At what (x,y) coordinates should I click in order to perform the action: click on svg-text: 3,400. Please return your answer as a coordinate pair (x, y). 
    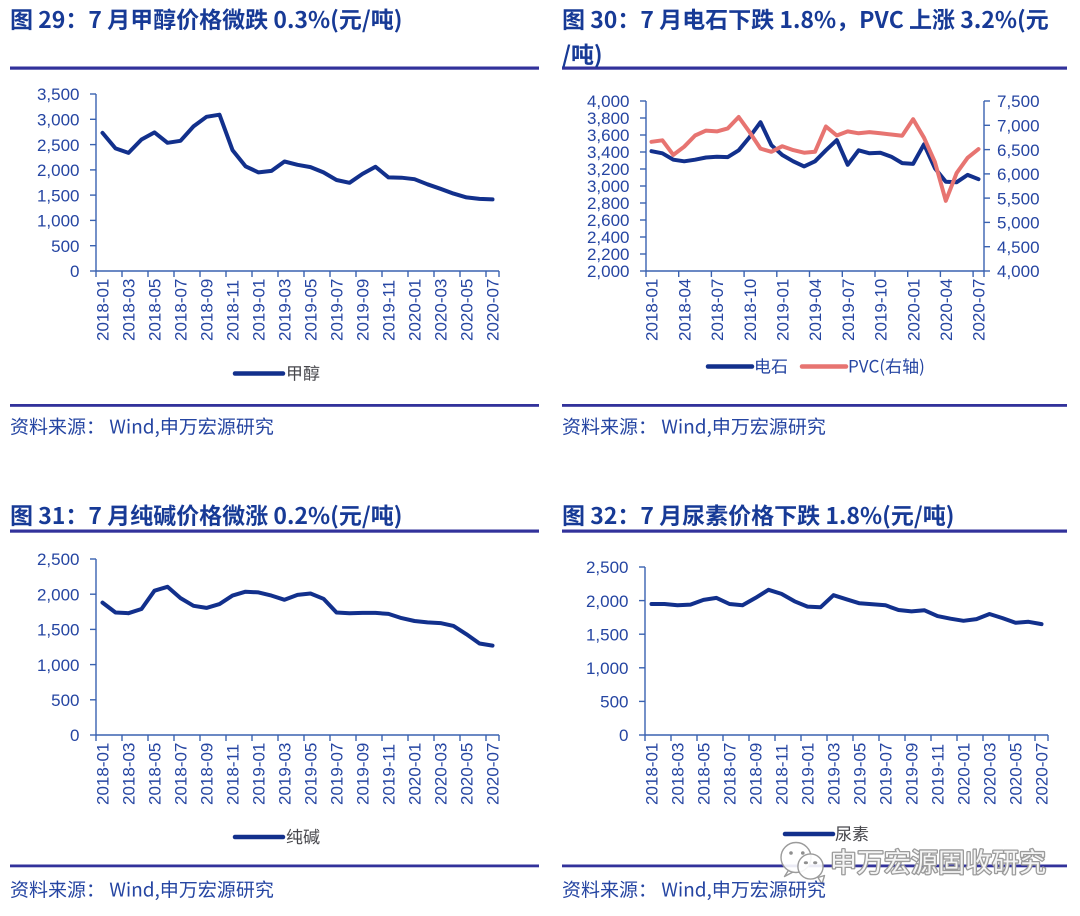
    Looking at the image, I should click on (608, 152).